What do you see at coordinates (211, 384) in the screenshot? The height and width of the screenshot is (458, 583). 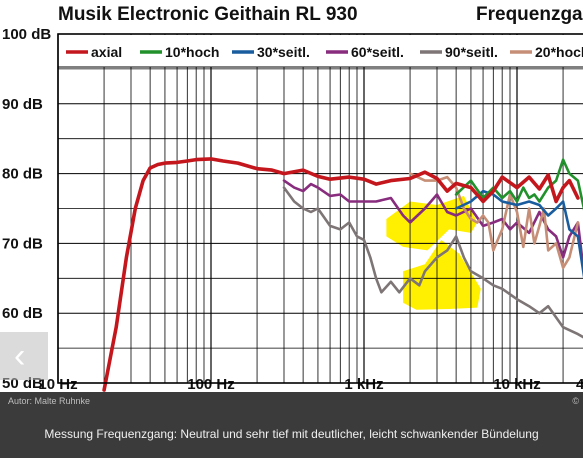 I see `x-tick-label: 100 Hz` at bounding box center [211, 384].